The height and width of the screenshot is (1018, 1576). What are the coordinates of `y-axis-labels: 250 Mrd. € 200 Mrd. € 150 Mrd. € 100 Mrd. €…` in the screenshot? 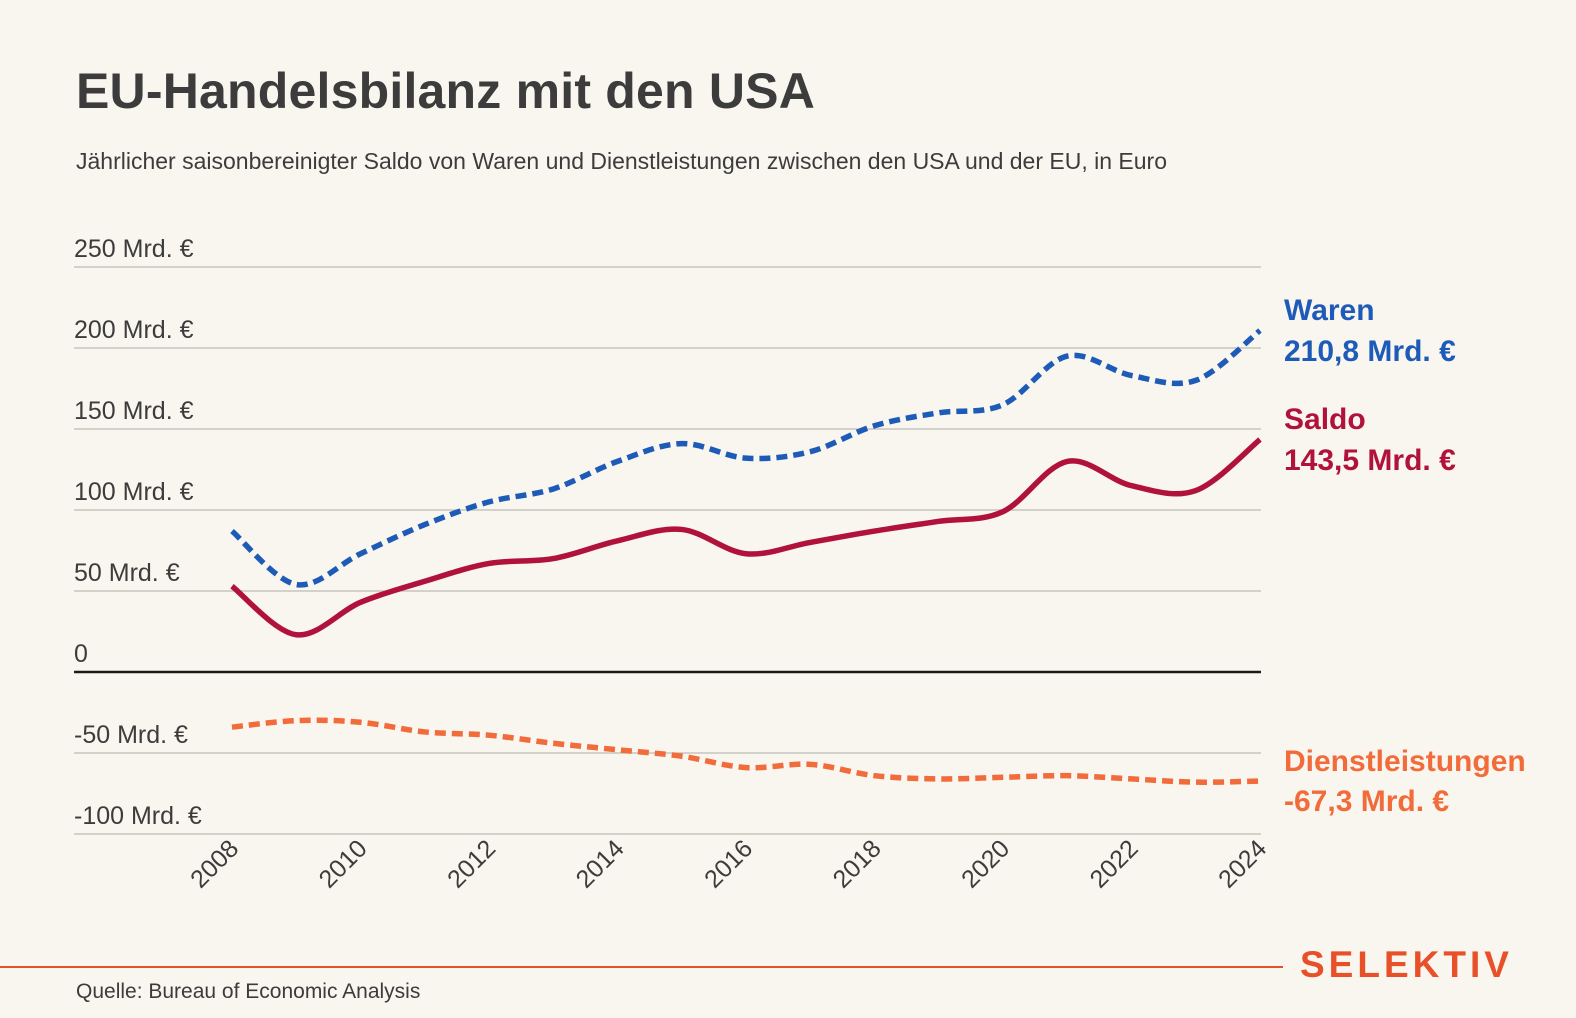 It's located at (138, 532).